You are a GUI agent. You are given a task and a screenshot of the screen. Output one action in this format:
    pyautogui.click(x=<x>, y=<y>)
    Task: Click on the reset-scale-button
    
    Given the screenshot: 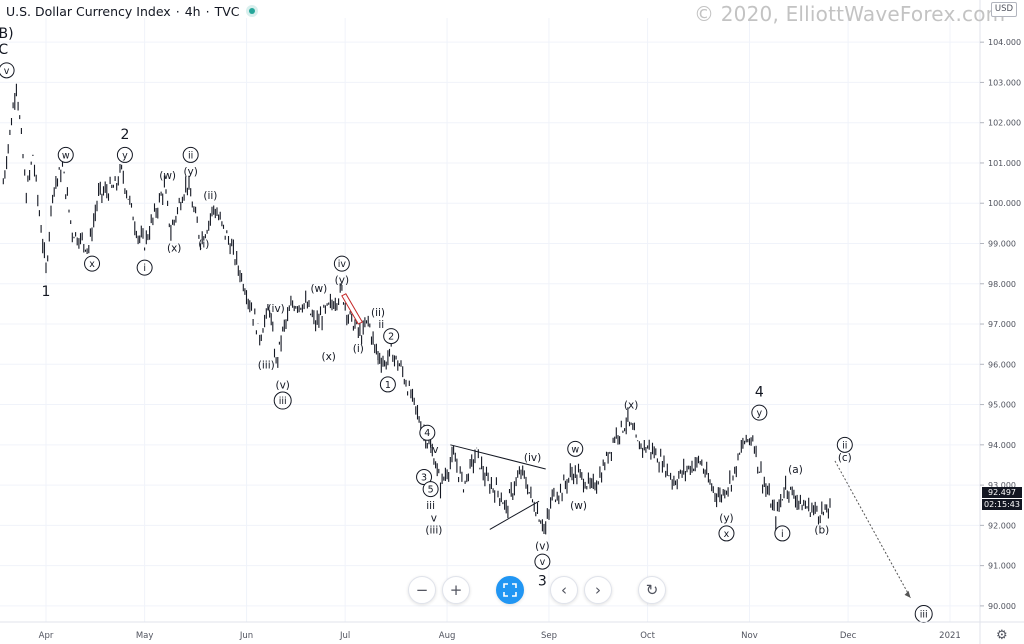 What is the action you would take?
    pyautogui.click(x=510, y=590)
    